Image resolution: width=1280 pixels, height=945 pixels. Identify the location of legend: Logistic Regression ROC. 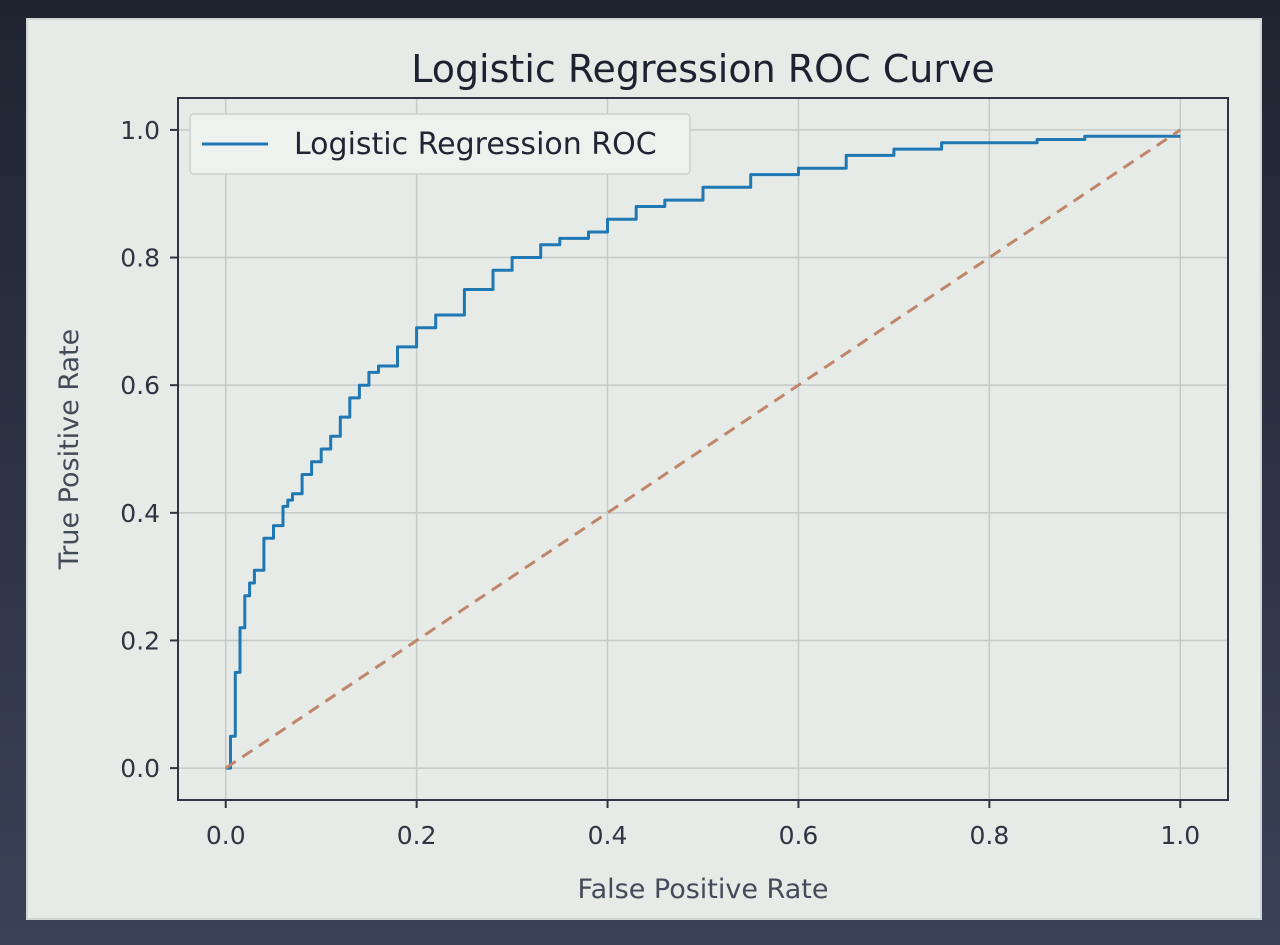
(440, 144).